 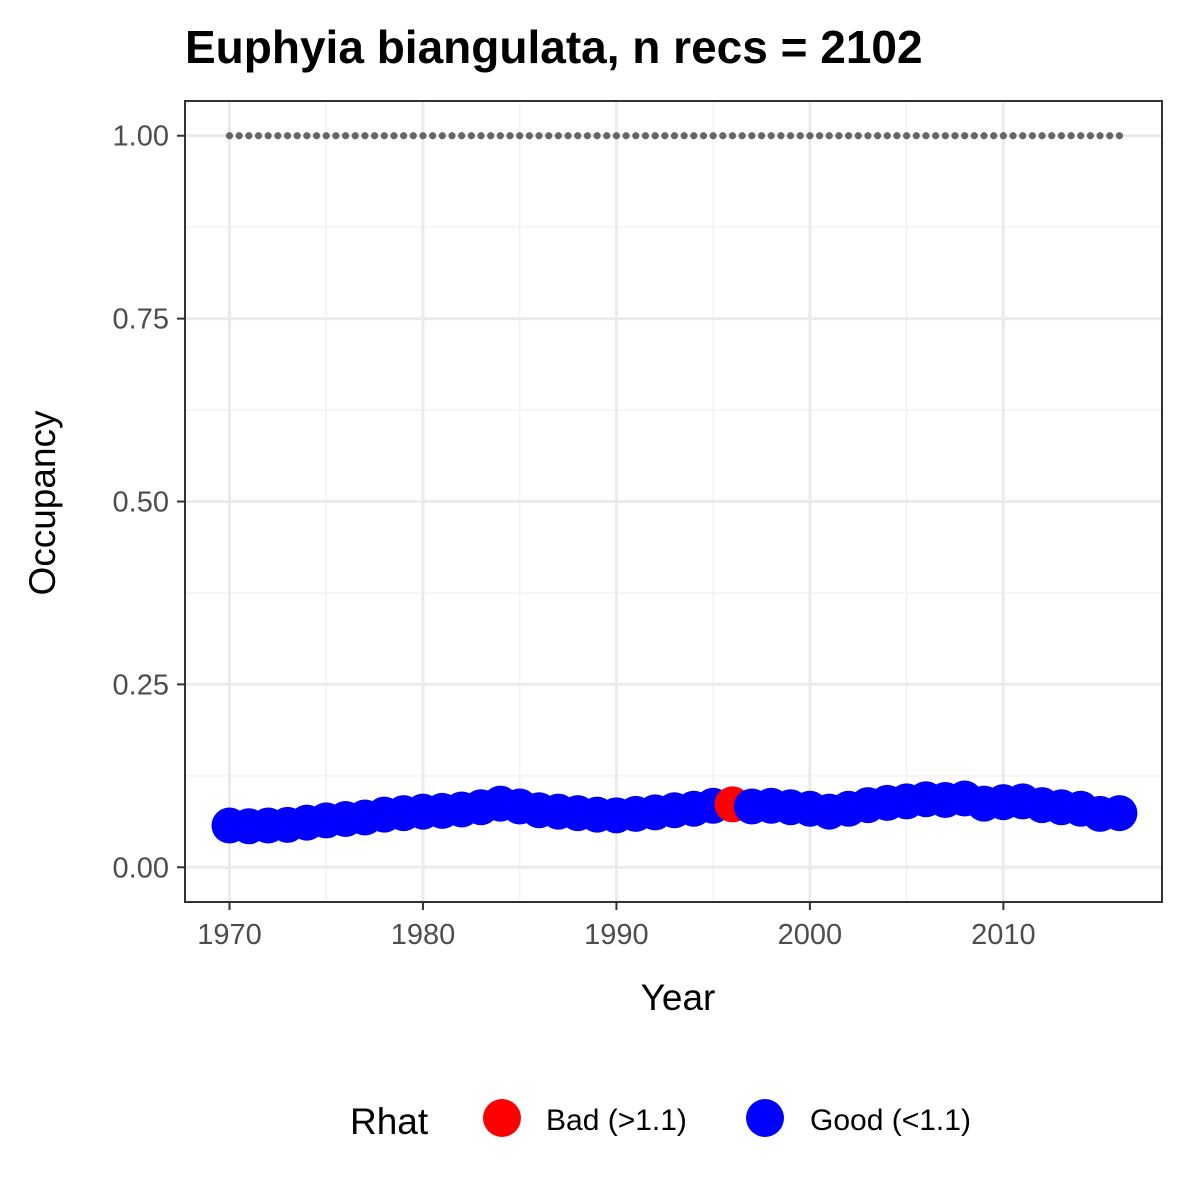 I want to click on legend-label-good: Good (<1.1), so click(x=890, y=1120).